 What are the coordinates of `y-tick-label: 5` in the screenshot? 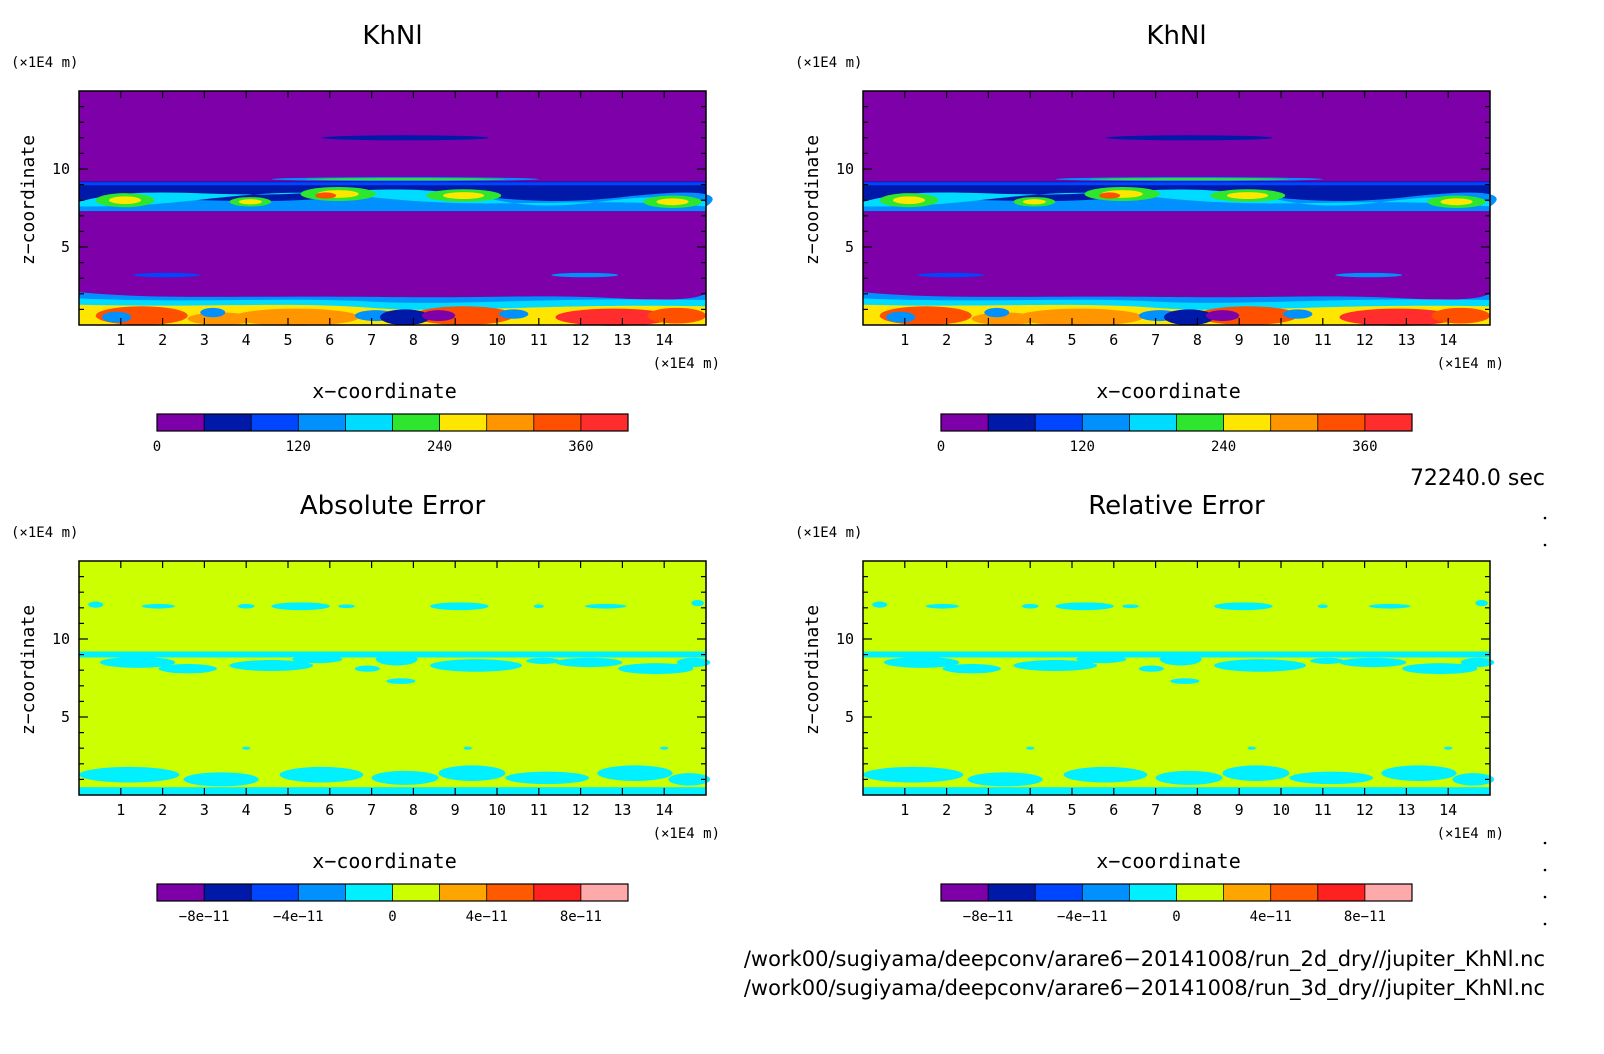 It's located at (65, 717).